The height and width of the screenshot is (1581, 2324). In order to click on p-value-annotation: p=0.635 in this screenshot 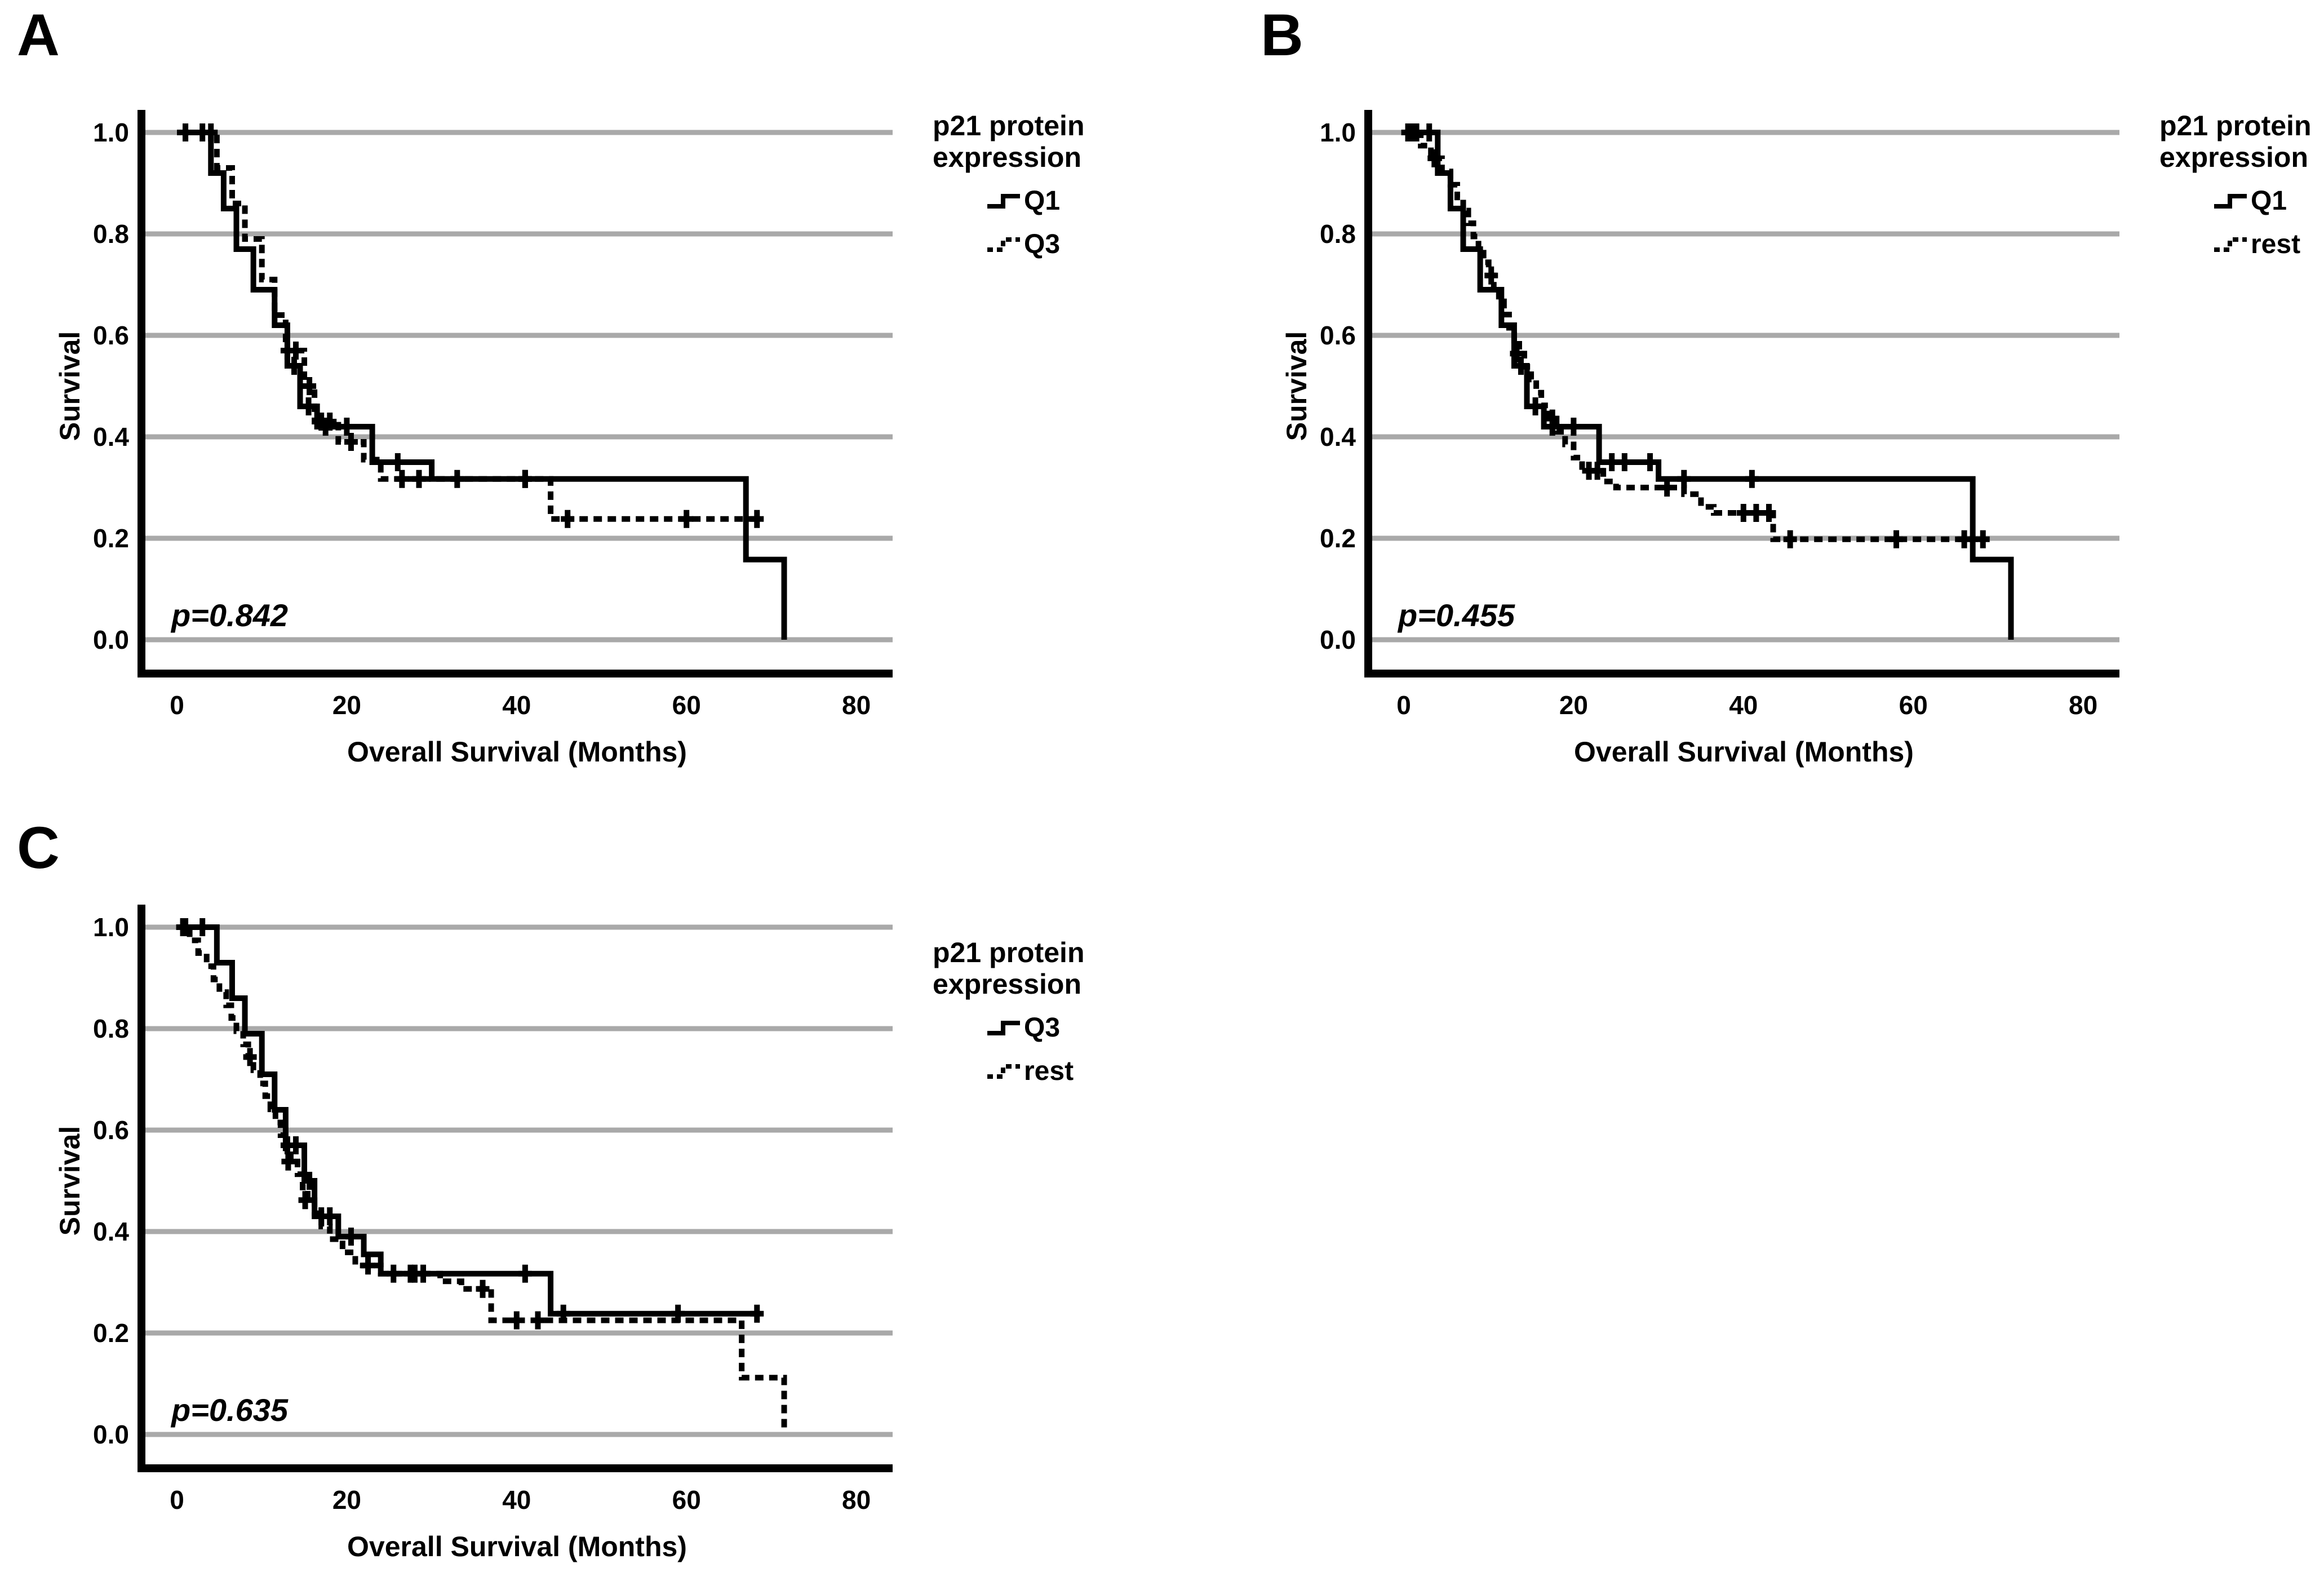, I will do `click(229, 1410)`.